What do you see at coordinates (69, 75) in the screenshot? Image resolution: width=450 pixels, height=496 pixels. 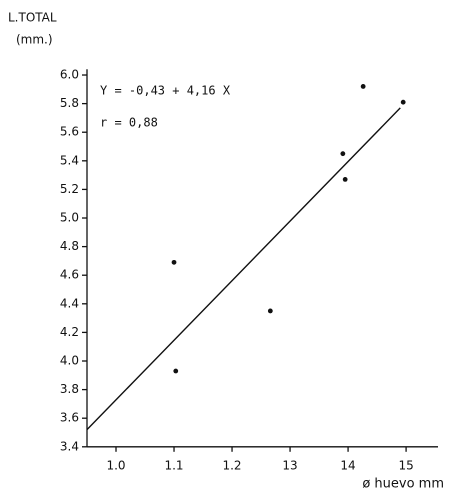 I see `y-tick-label: 6.0` at bounding box center [69, 75].